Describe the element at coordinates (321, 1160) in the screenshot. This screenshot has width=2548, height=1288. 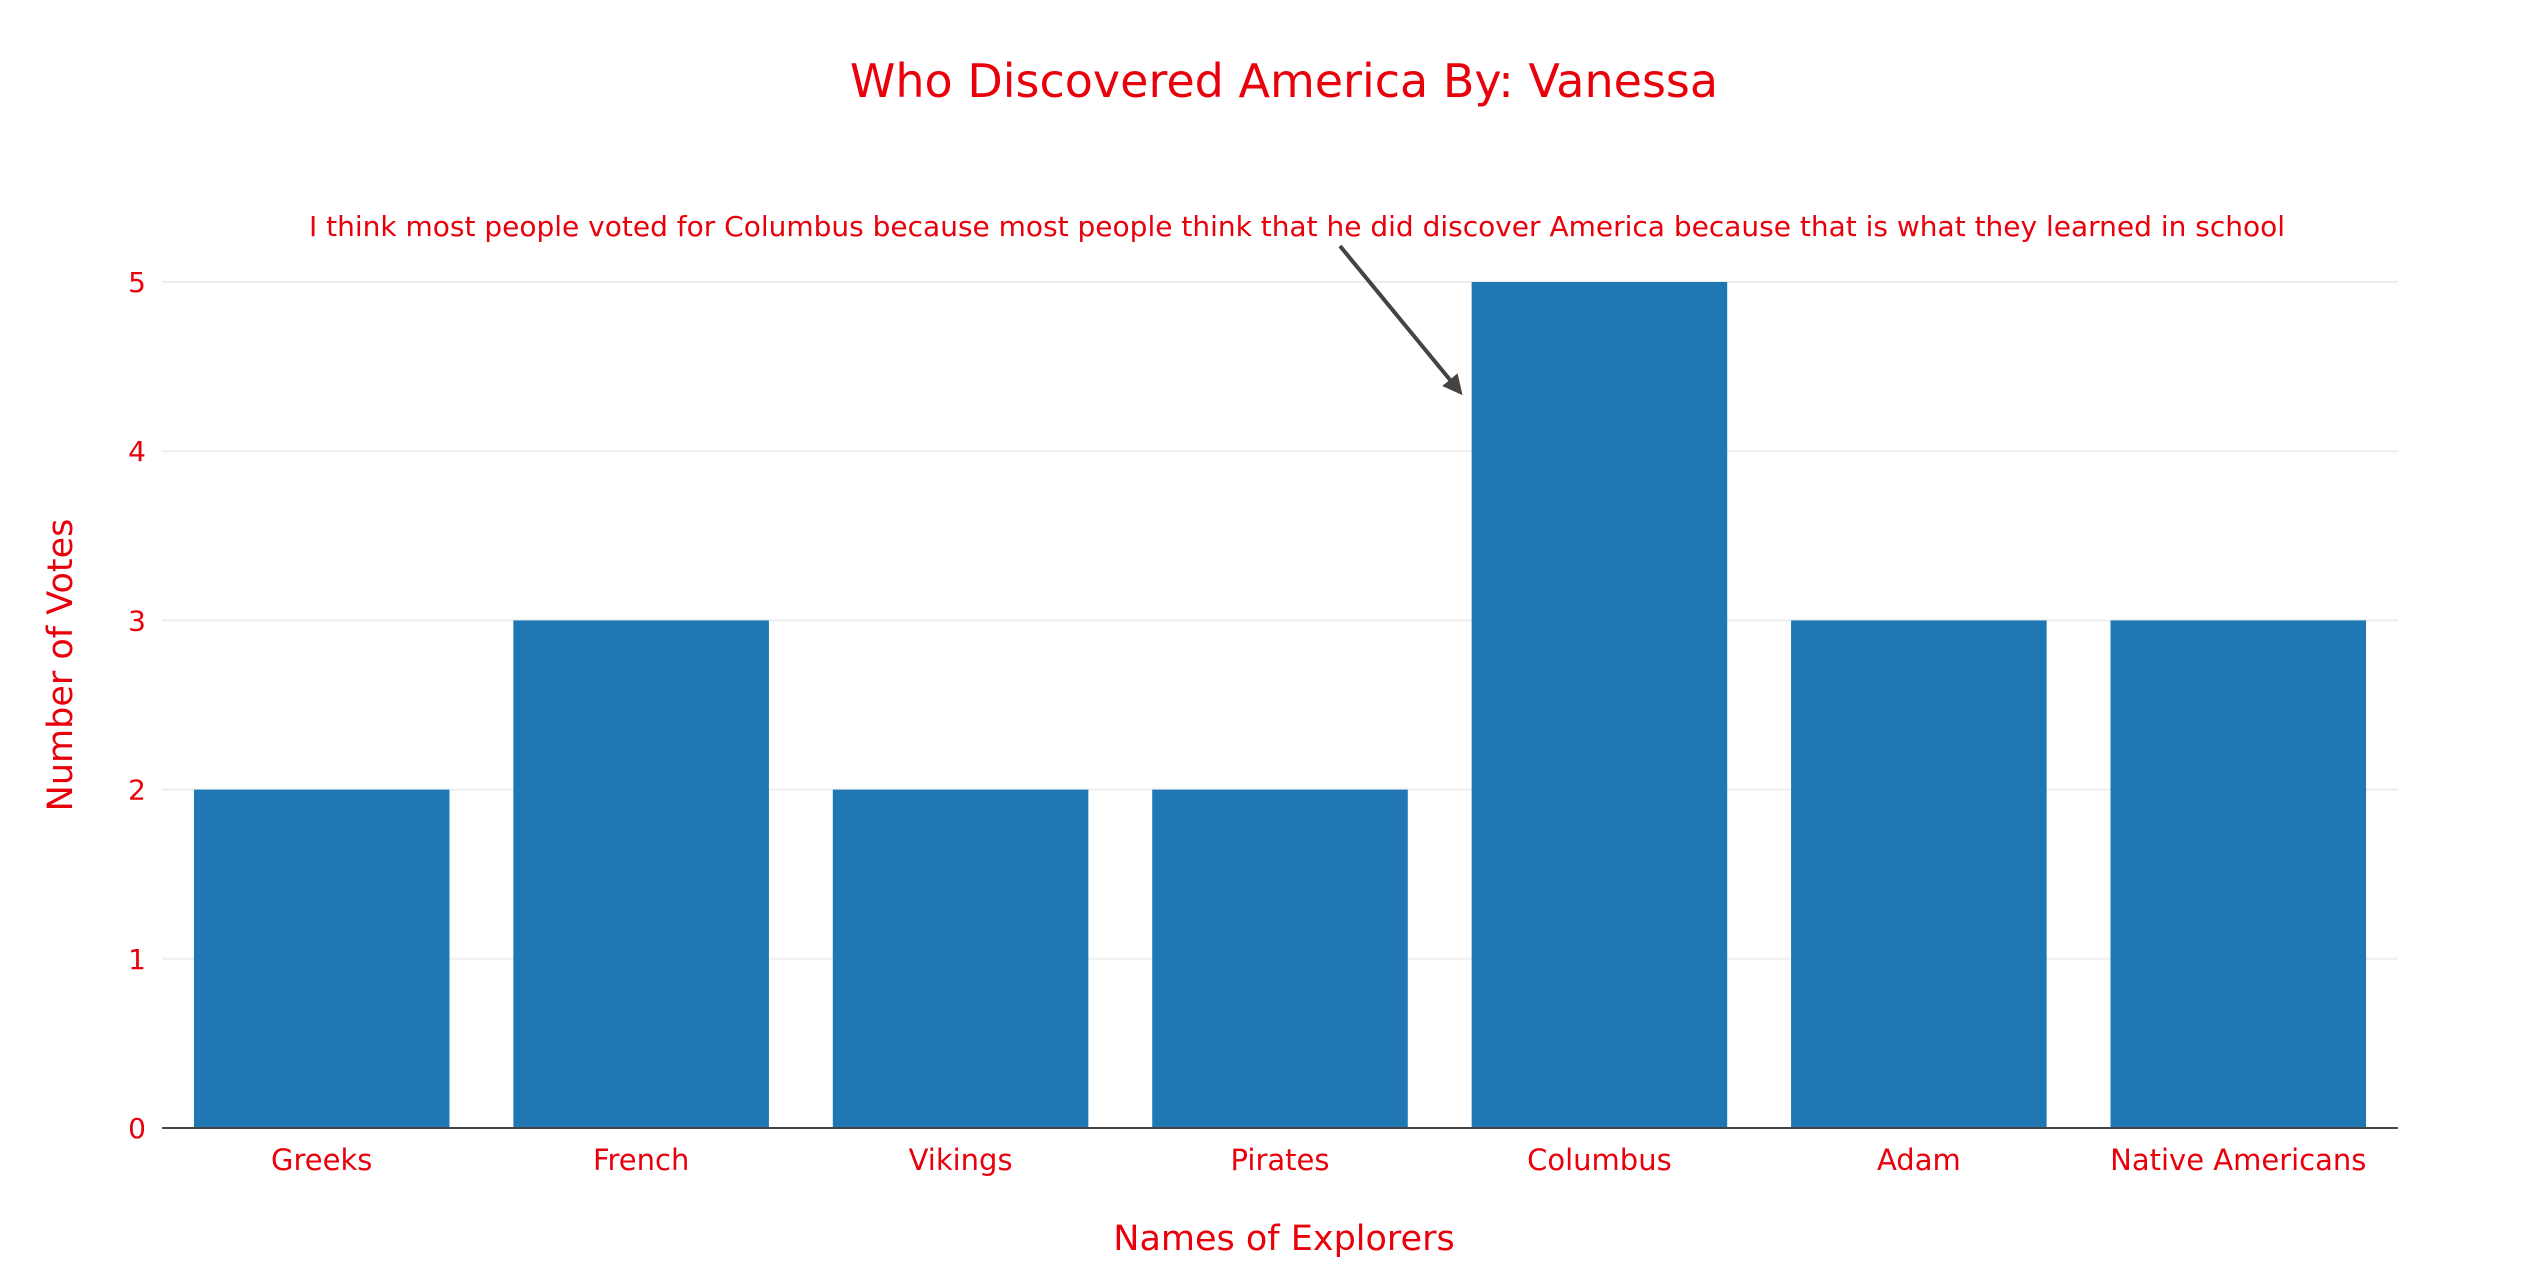
I see `x-tick-label: Greeks` at that location.